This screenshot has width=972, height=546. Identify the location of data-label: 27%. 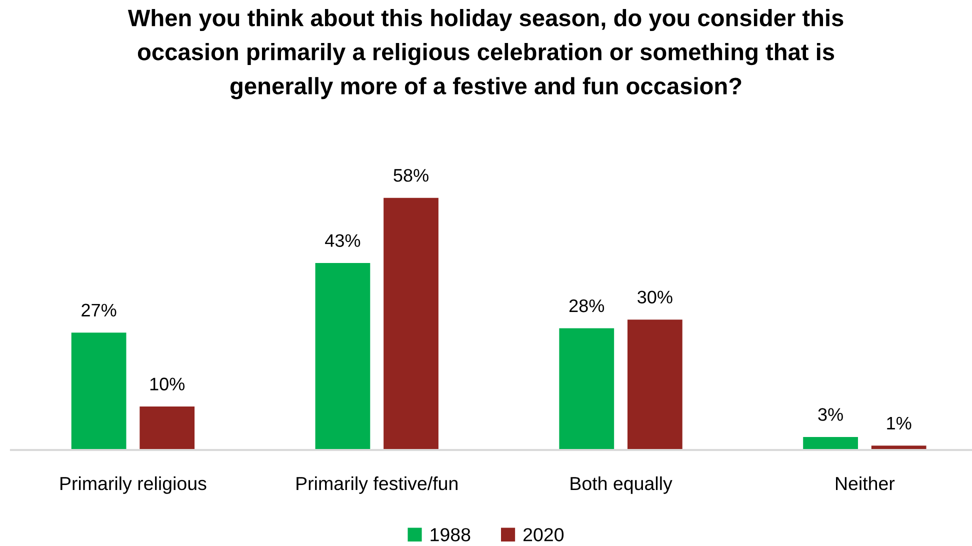
(99, 310).